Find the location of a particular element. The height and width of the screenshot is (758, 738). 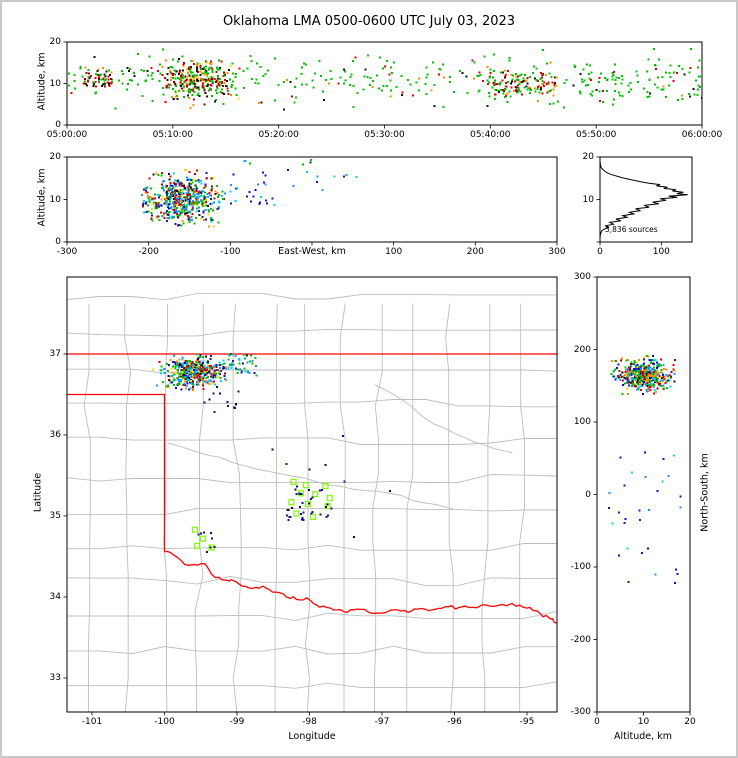

tick-label: 36 is located at coordinates (55, 434).